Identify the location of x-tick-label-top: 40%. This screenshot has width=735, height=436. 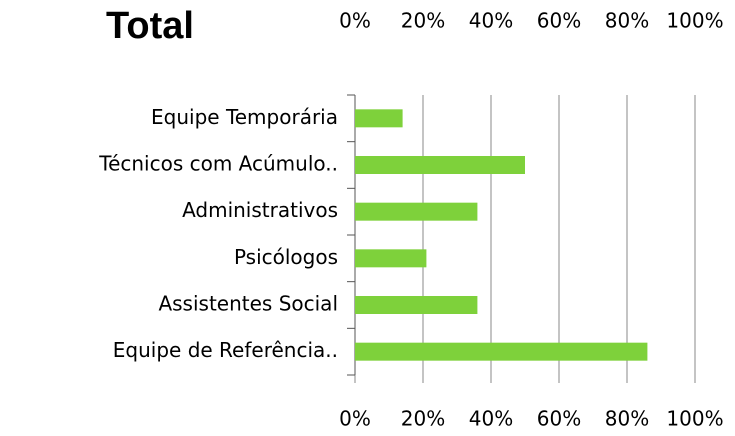
(491, 21).